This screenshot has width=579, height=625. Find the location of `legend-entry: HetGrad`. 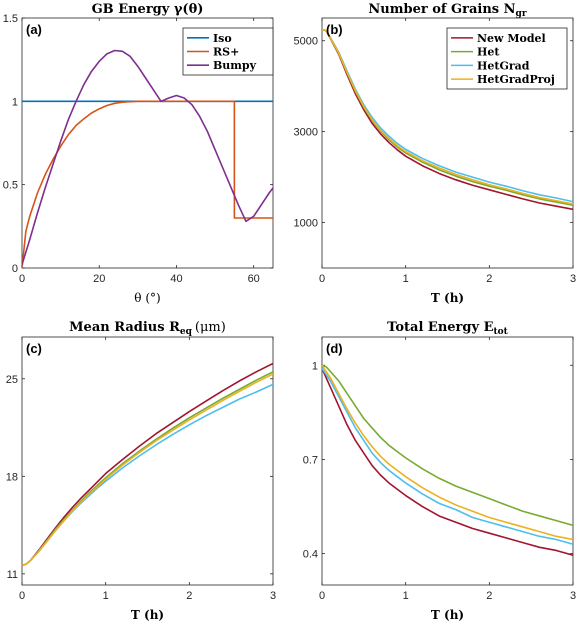

legend-entry: HetGrad is located at coordinates (503, 65).